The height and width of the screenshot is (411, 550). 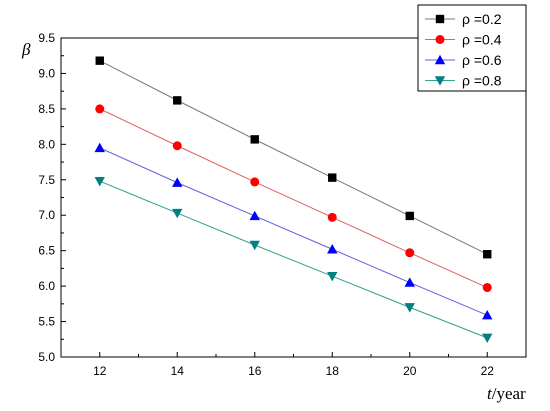 I want to click on y-axis-title: β, so click(x=26, y=49).